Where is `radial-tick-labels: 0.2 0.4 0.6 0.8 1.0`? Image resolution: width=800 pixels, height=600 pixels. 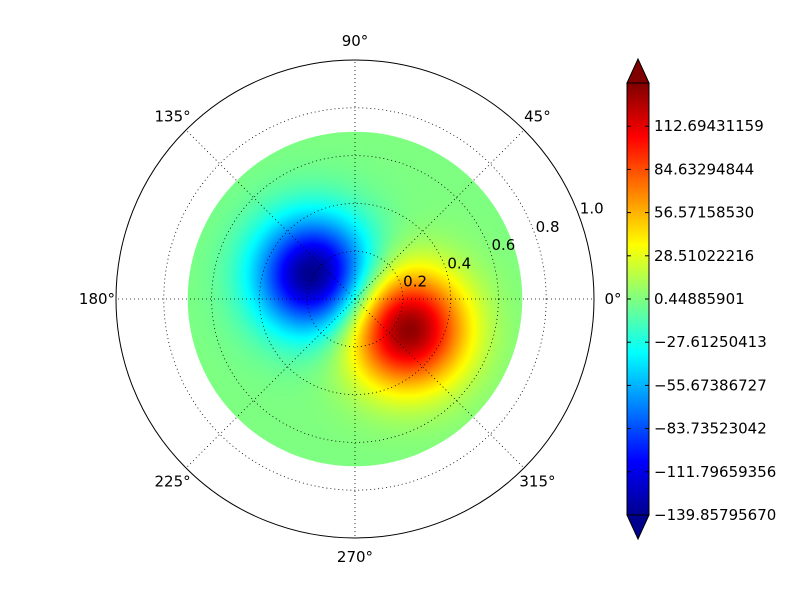
radial-tick-labels: 0.2 0.4 0.6 0.8 1.0 is located at coordinates (503, 245).